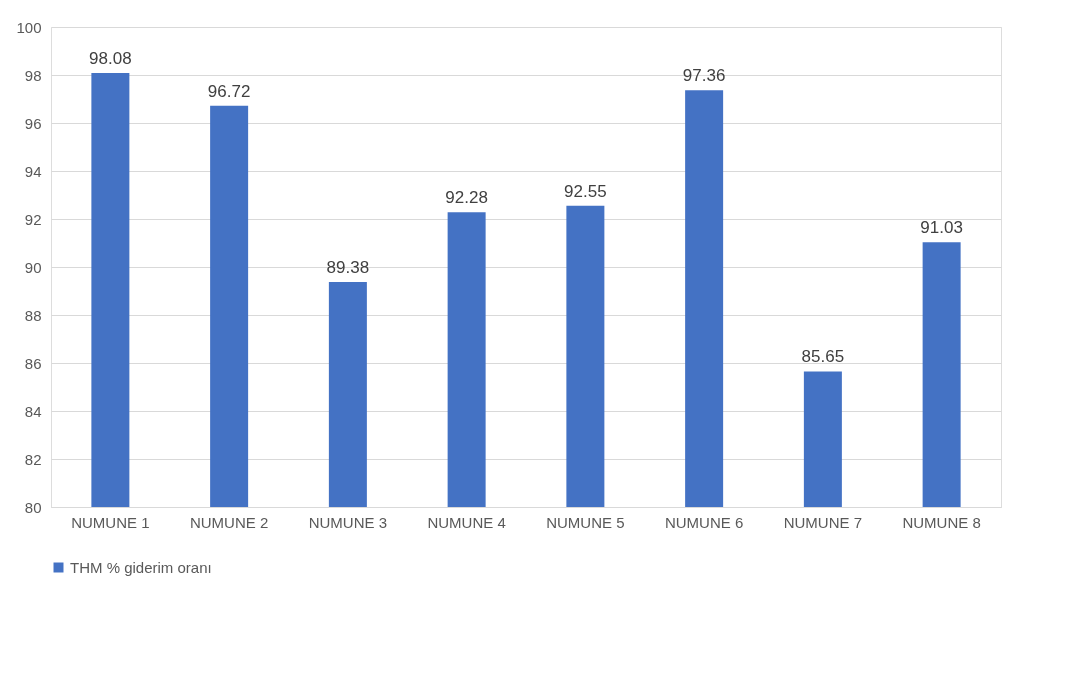 The height and width of the screenshot is (675, 1065). I want to click on legend-label: THM % giderim oranı, so click(141, 567).